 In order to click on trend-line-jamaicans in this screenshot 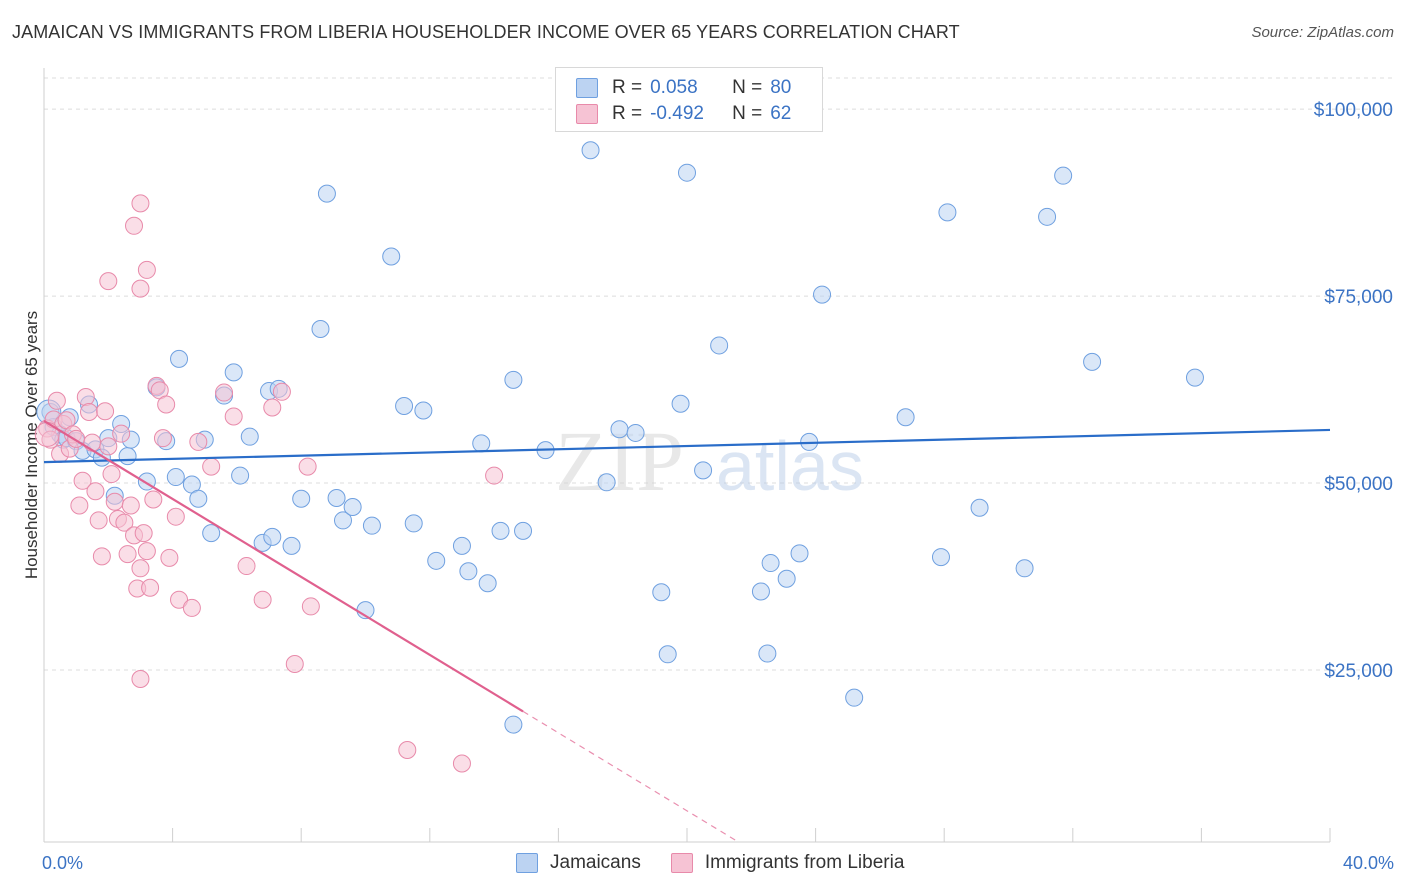, I will do `click(687, 446)`.